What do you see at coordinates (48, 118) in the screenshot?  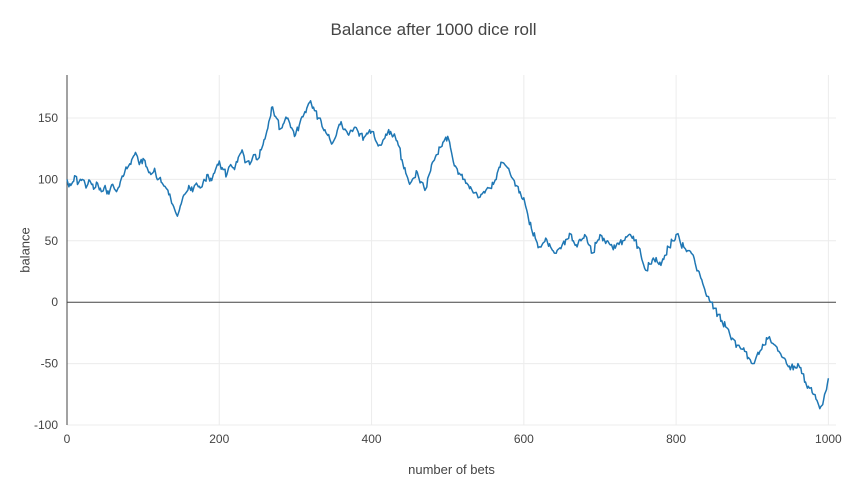 I see `y-tick-label: 150` at bounding box center [48, 118].